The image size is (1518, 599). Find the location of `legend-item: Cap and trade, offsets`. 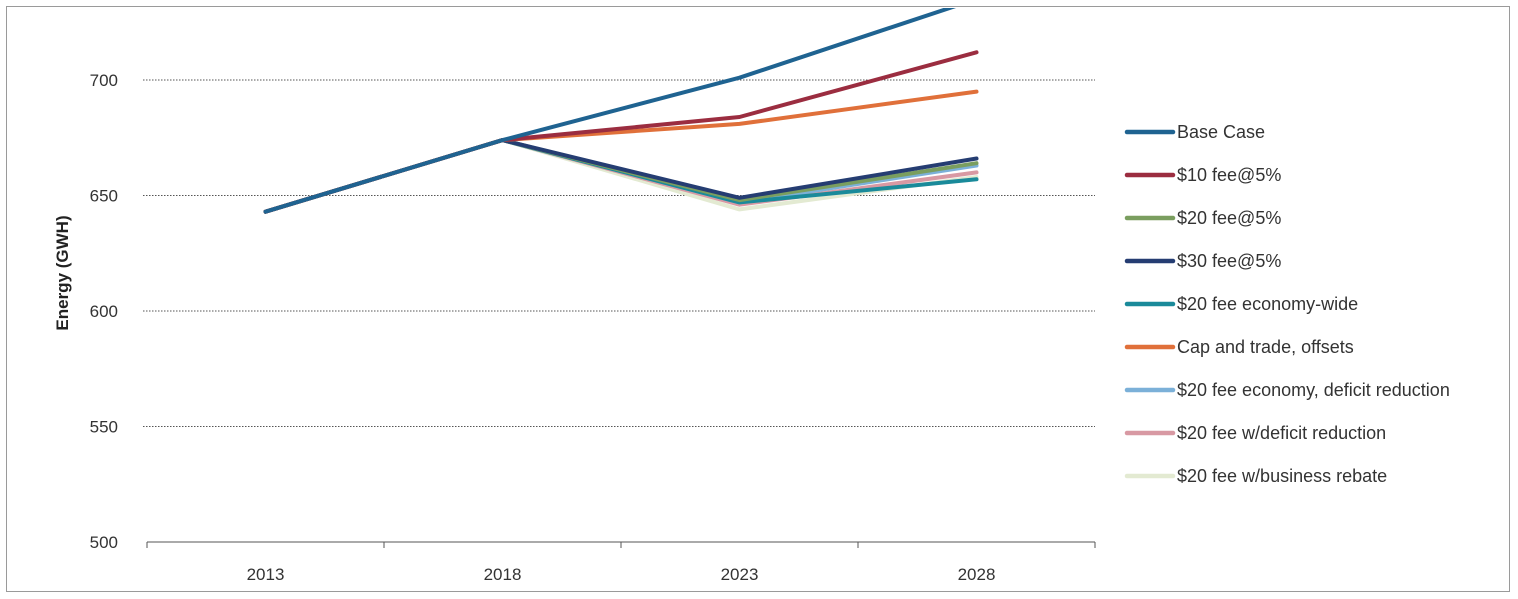

legend-item: Cap and trade, offsets is located at coordinates (1240, 347).